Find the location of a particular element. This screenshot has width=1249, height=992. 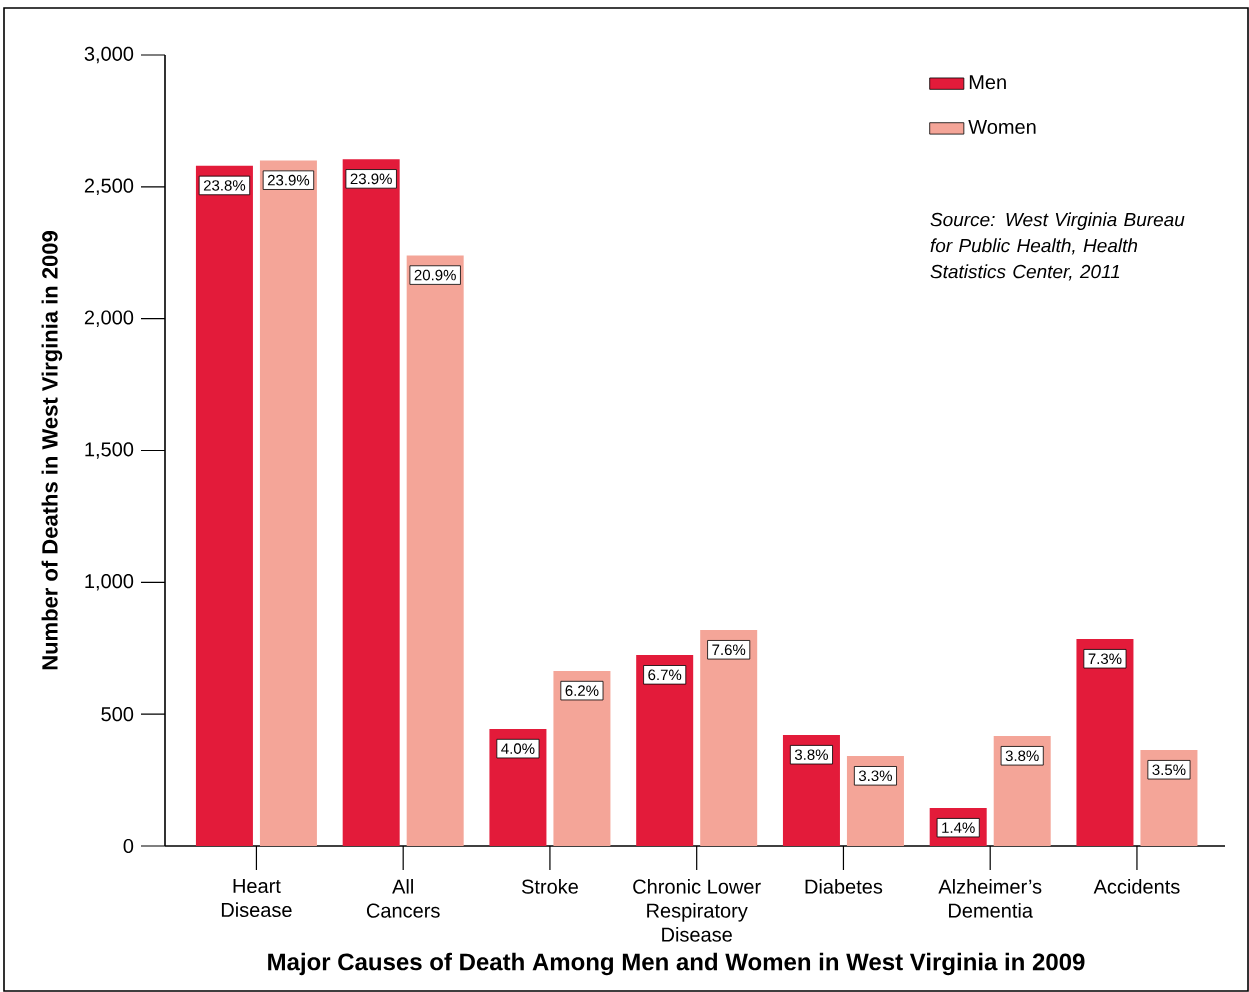

y-tick-label: 500 is located at coordinates (117, 714).